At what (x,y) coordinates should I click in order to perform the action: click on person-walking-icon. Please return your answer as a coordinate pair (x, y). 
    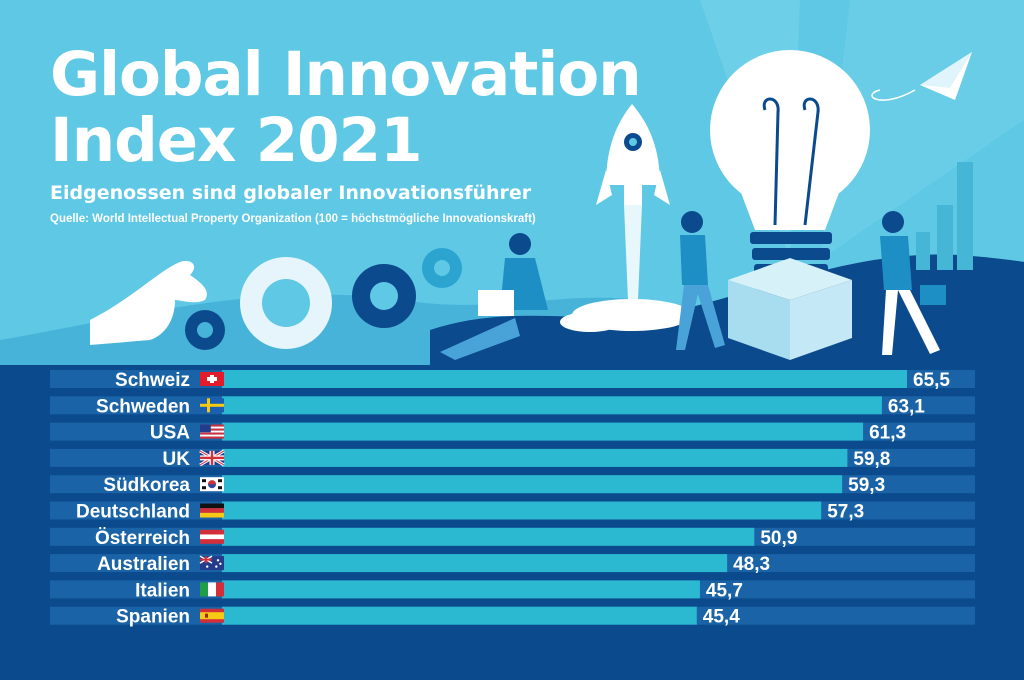
    Looking at the image, I should click on (700, 280).